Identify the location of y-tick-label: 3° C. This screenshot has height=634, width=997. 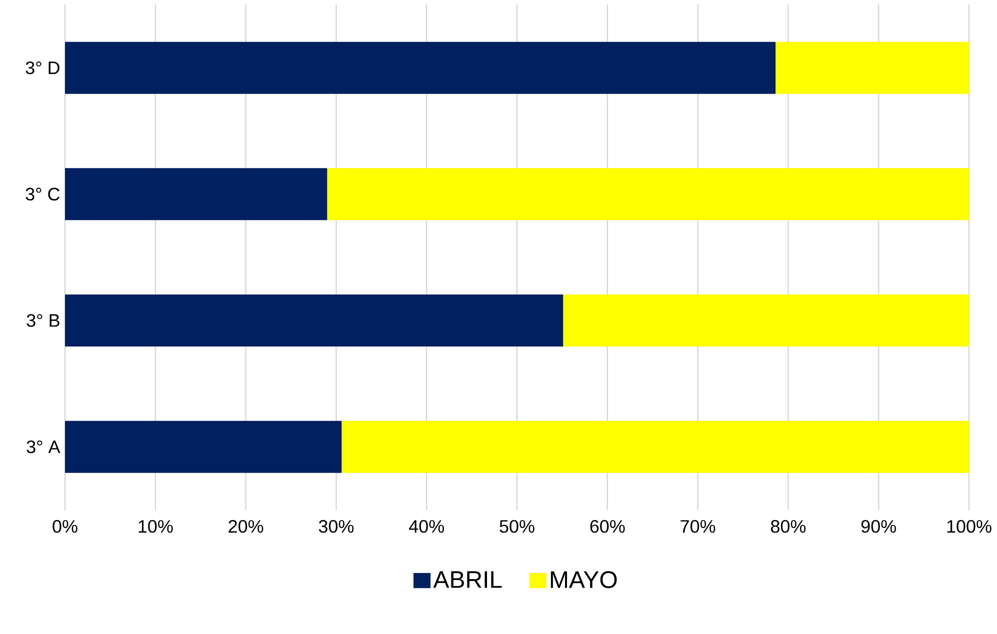
(43, 194).